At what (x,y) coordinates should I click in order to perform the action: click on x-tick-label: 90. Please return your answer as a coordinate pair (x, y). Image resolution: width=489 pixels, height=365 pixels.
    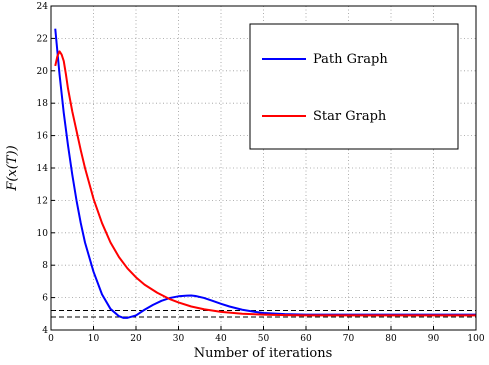
    Looking at the image, I should click on (434, 339).